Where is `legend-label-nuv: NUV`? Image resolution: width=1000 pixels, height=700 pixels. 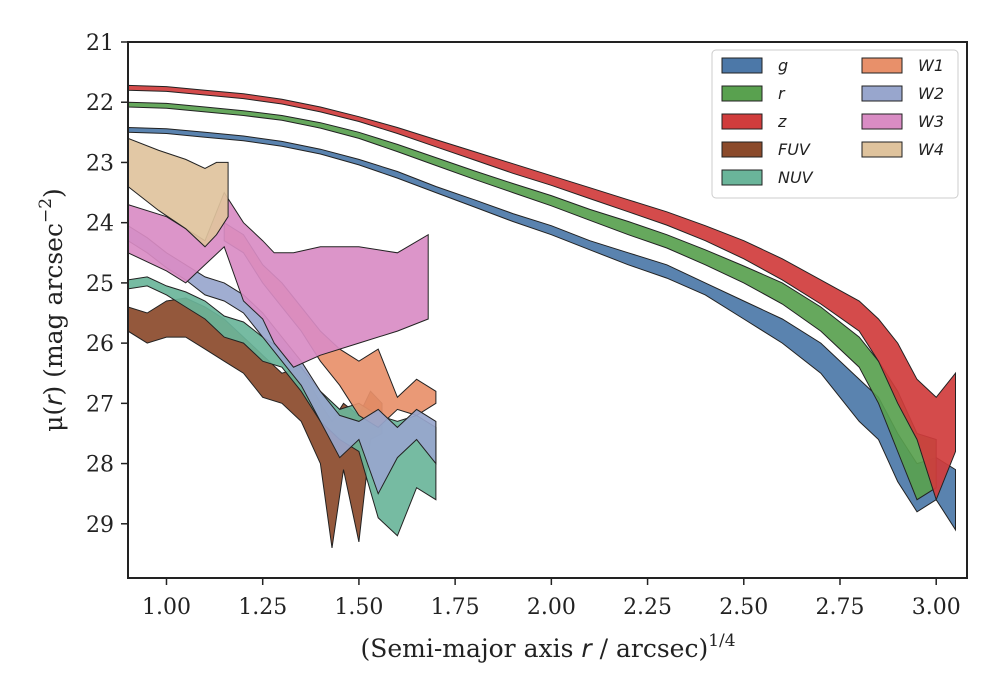 legend-label-nuv: NUV is located at coordinates (796, 177).